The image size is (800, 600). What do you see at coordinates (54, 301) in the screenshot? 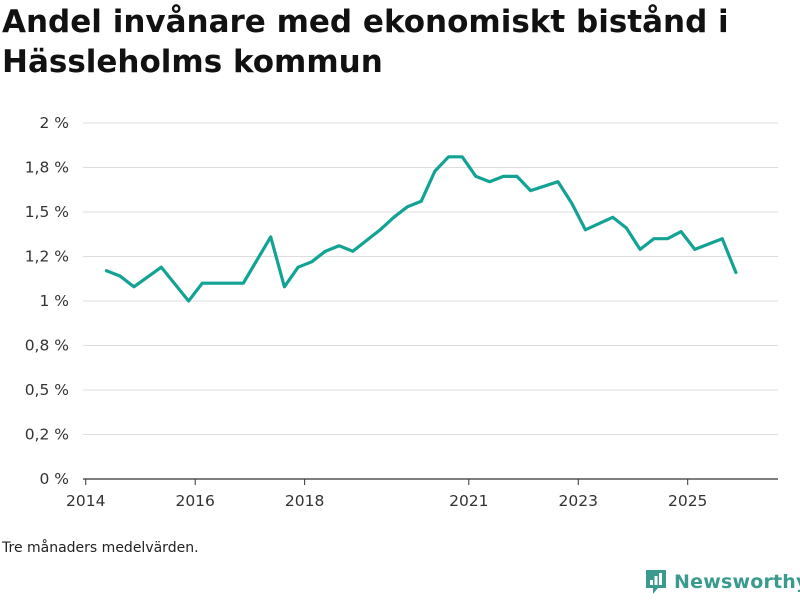
I see `y-tick-label: 1 %` at bounding box center [54, 301].